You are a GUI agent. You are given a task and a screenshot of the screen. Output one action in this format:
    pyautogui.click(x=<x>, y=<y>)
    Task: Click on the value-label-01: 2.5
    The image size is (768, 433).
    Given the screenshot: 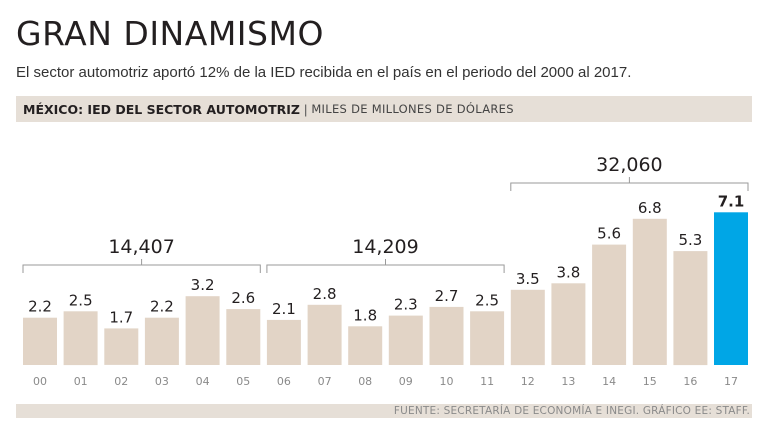 What is the action you would take?
    pyautogui.click(x=81, y=300)
    